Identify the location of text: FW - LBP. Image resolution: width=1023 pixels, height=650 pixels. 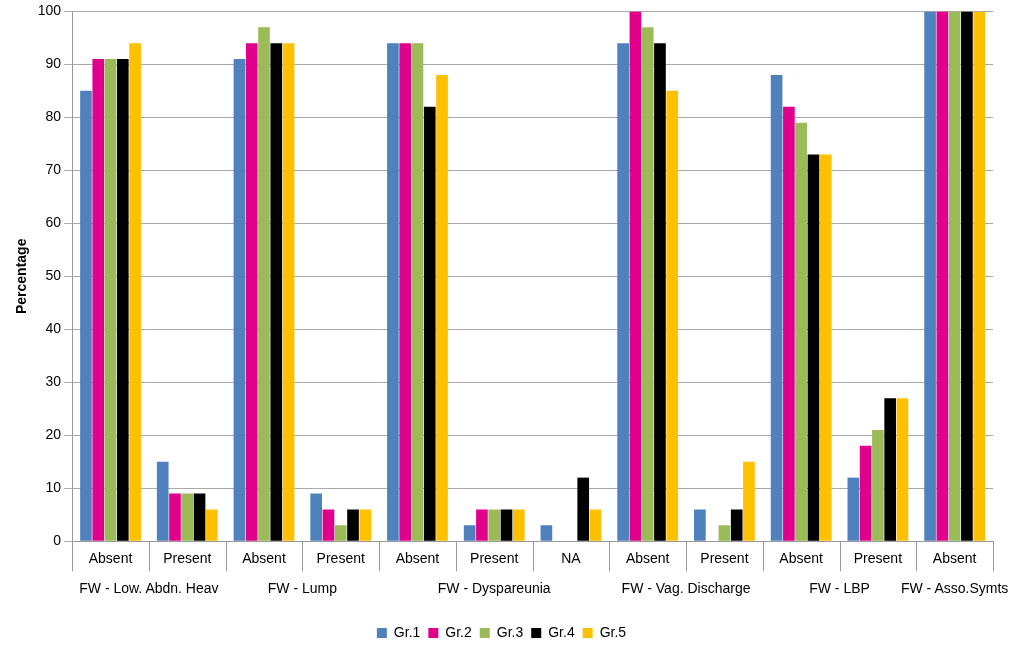
(839, 588).